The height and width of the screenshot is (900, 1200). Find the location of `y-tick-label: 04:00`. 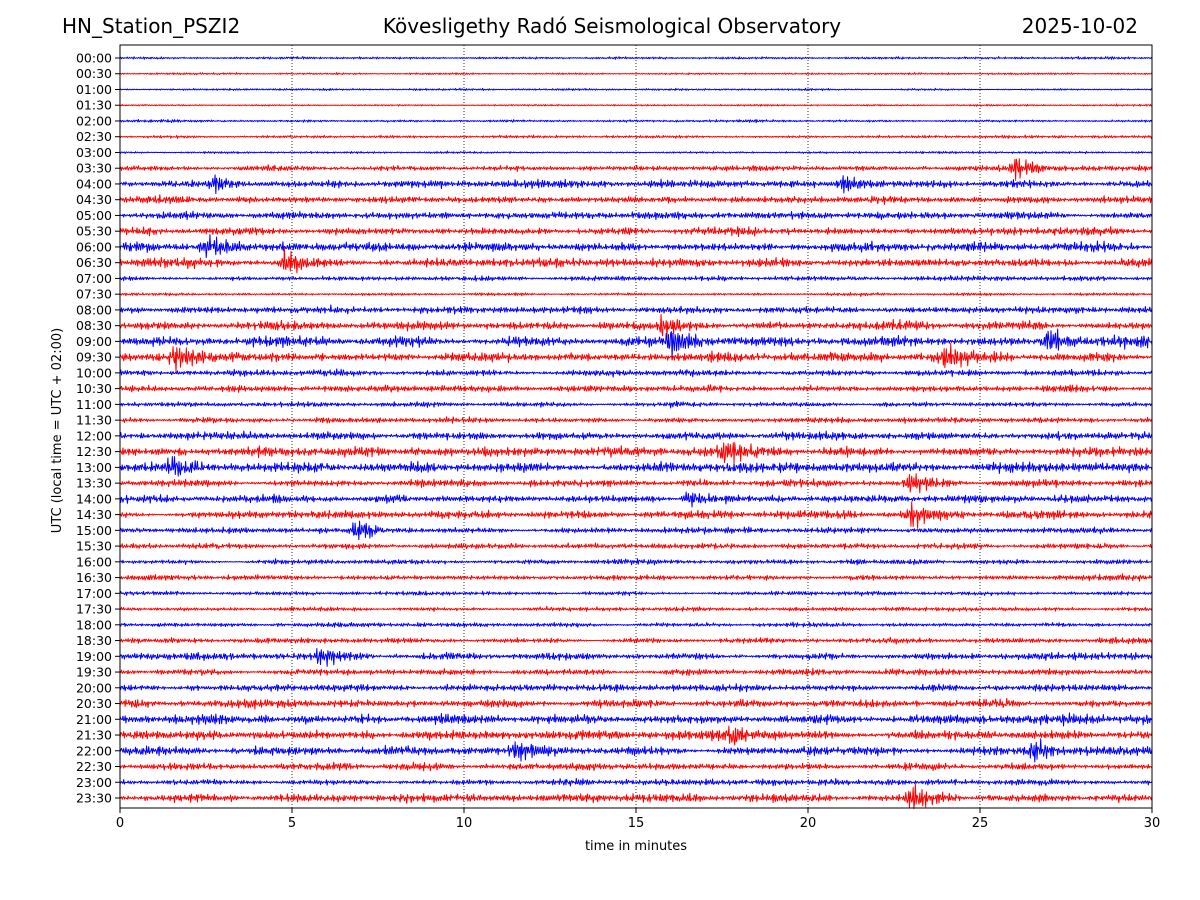

y-tick-label: 04:00 is located at coordinates (94, 183).